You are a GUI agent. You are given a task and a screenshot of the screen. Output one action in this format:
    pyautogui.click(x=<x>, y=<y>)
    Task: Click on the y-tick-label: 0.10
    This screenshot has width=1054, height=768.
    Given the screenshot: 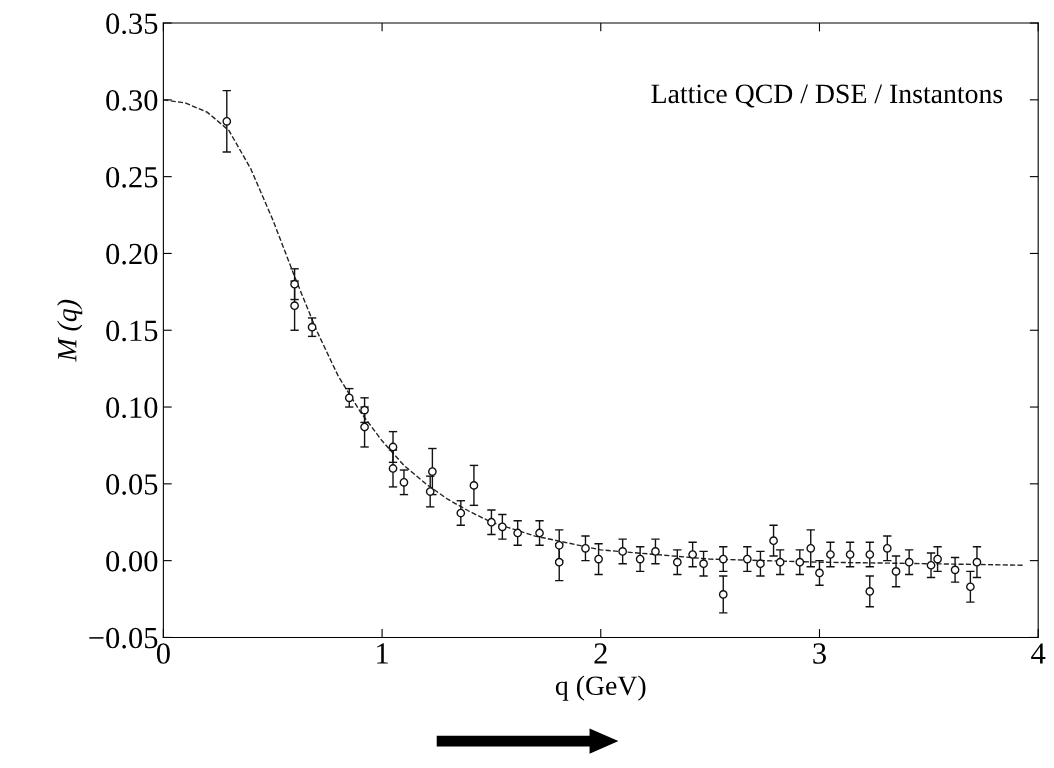 What is the action you would take?
    pyautogui.click(x=132, y=408)
    